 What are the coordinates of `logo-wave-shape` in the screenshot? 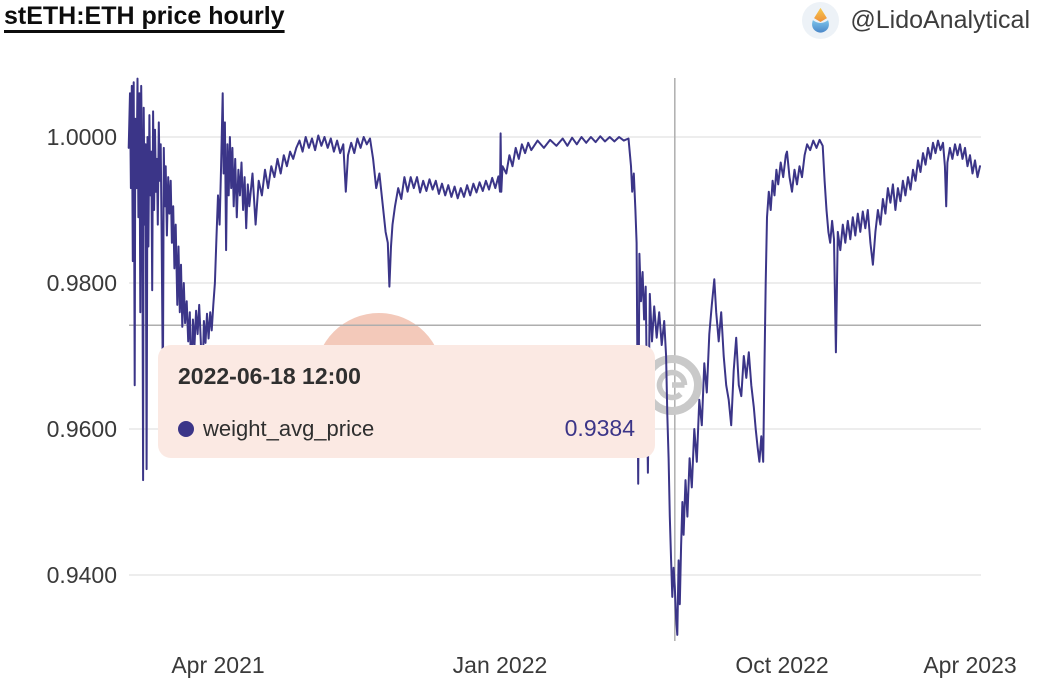 It's located at (821, 26).